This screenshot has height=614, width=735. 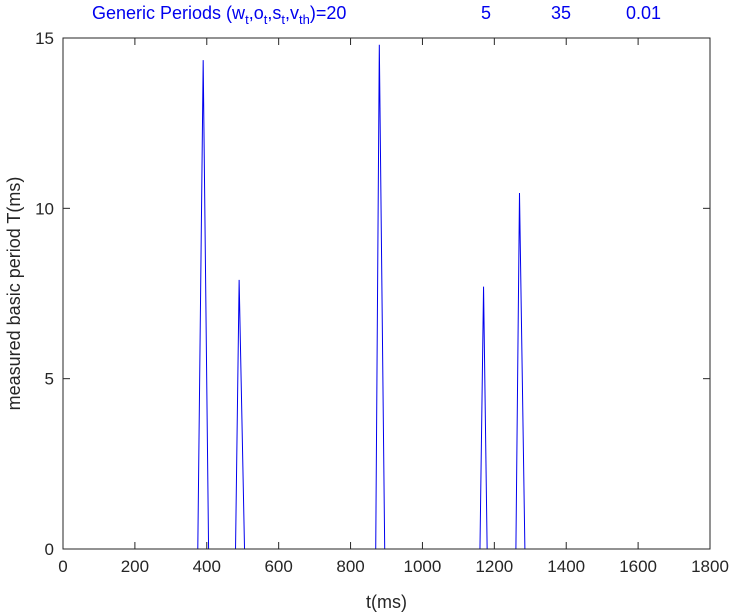 I want to click on x-tick-label: 1000, so click(x=423, y=566).